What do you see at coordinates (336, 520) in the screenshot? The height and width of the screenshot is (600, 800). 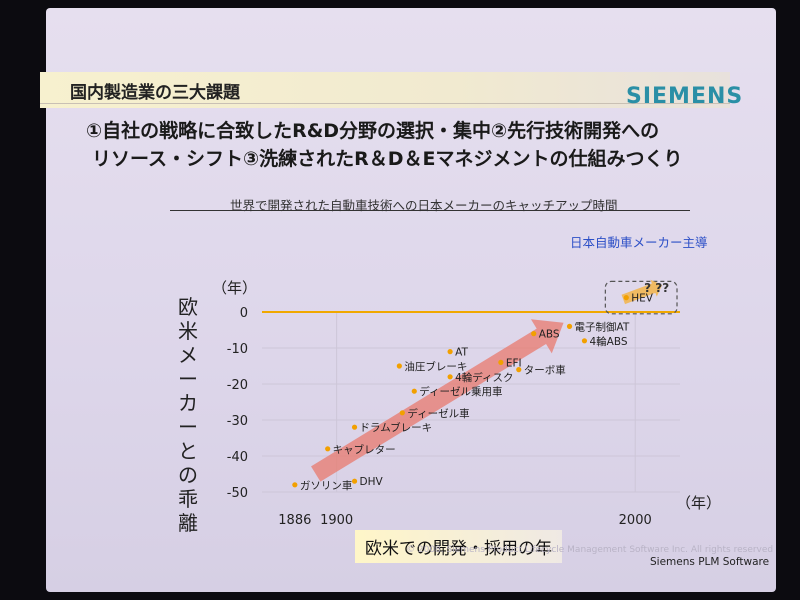 I see `x-tick-label: 1900` at bounding box center [336, 520].